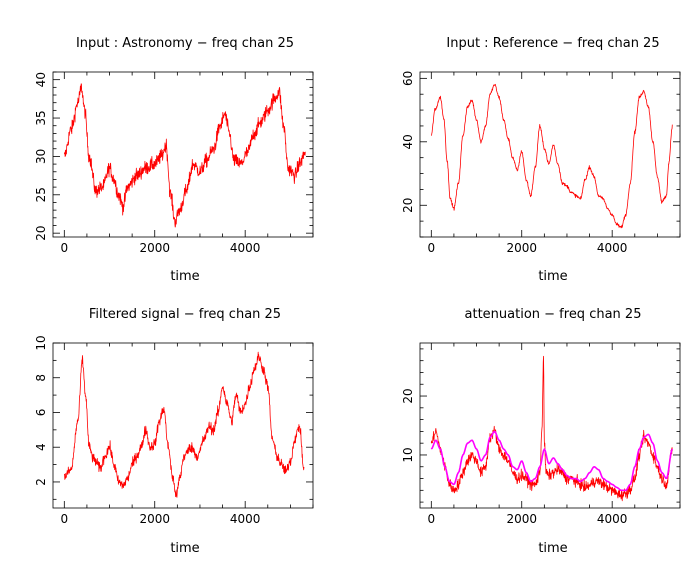  I want to click on chart-title: attenuation − freq chan 25, so click(553, 314).